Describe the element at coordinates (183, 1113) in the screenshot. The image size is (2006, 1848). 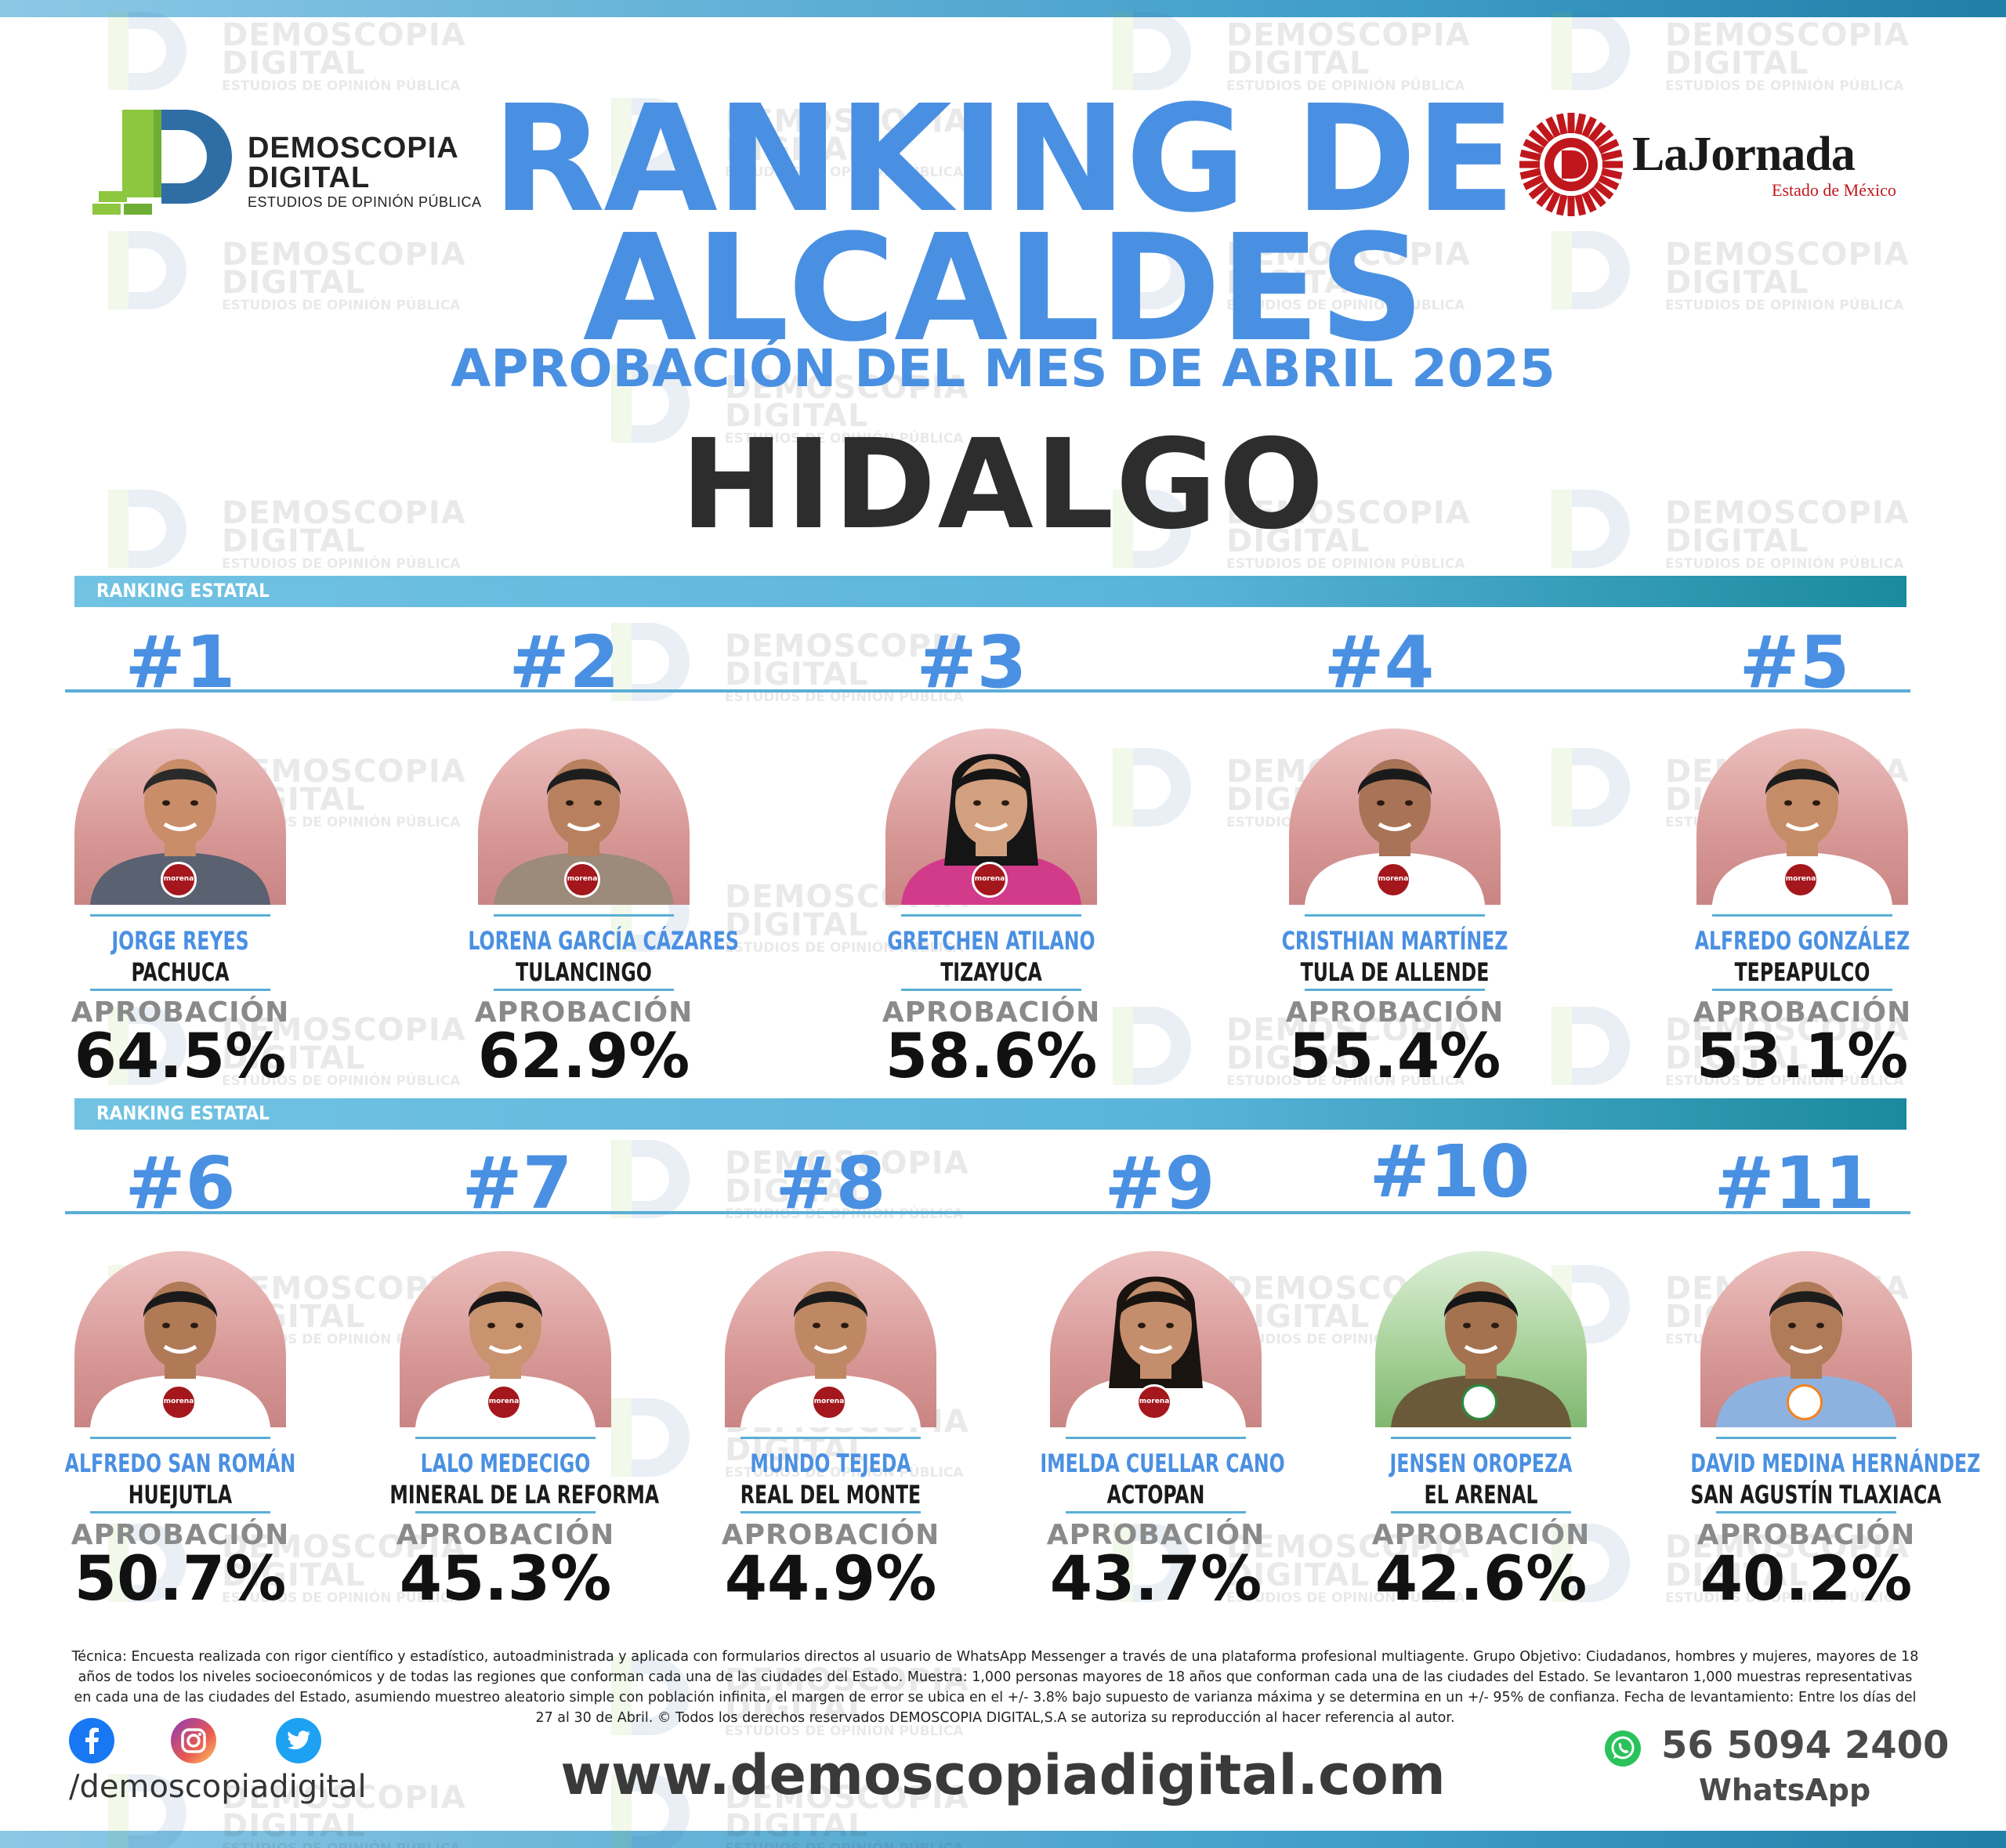
I see `section-label: RANKING ESTATAL` at that location.